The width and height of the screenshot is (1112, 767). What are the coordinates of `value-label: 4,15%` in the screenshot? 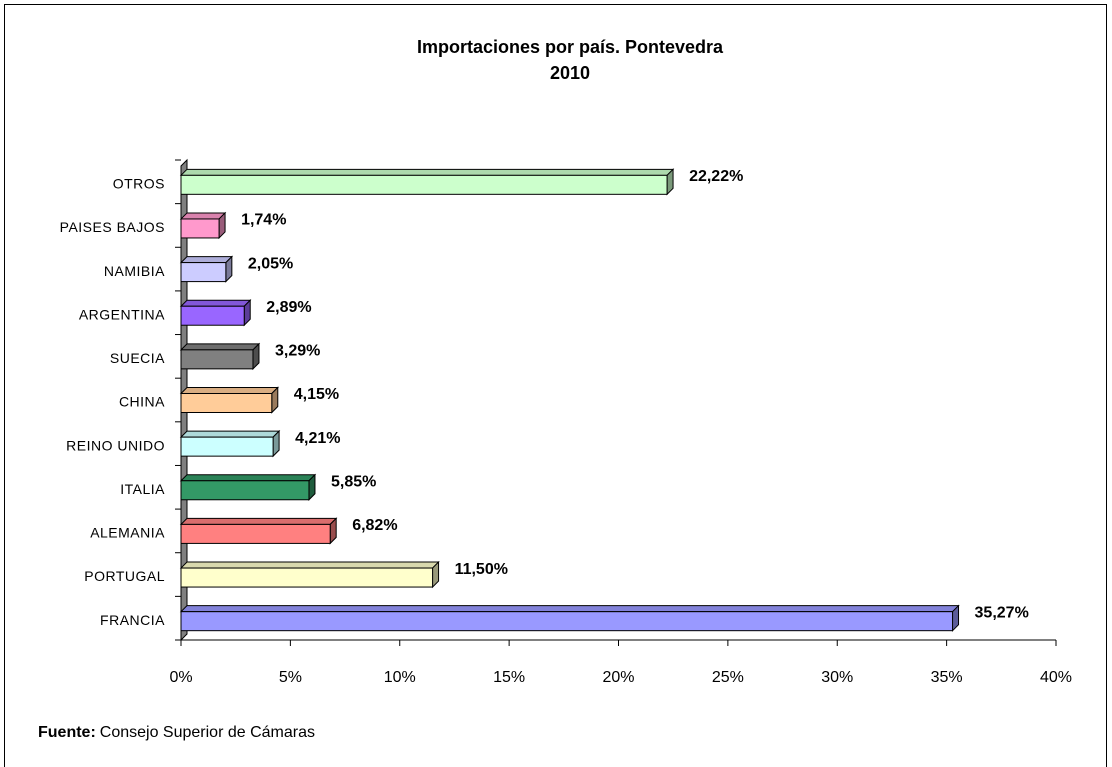 It's located at (316, 394).